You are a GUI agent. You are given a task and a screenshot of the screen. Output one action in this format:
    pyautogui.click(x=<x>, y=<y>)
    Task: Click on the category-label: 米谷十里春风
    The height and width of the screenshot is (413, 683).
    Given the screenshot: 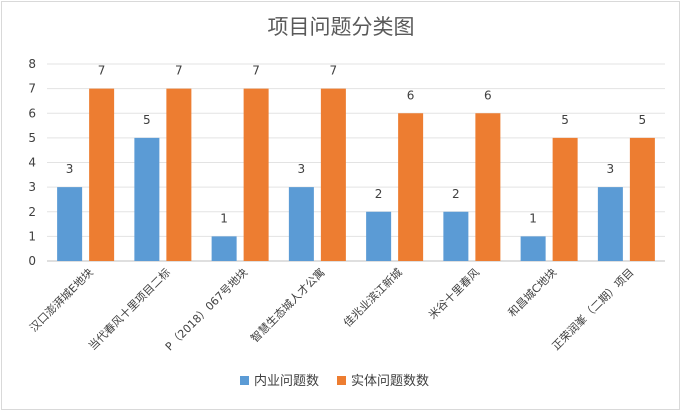 What is the action you would take?
    pyautogui.click(x=453, y=293)
    